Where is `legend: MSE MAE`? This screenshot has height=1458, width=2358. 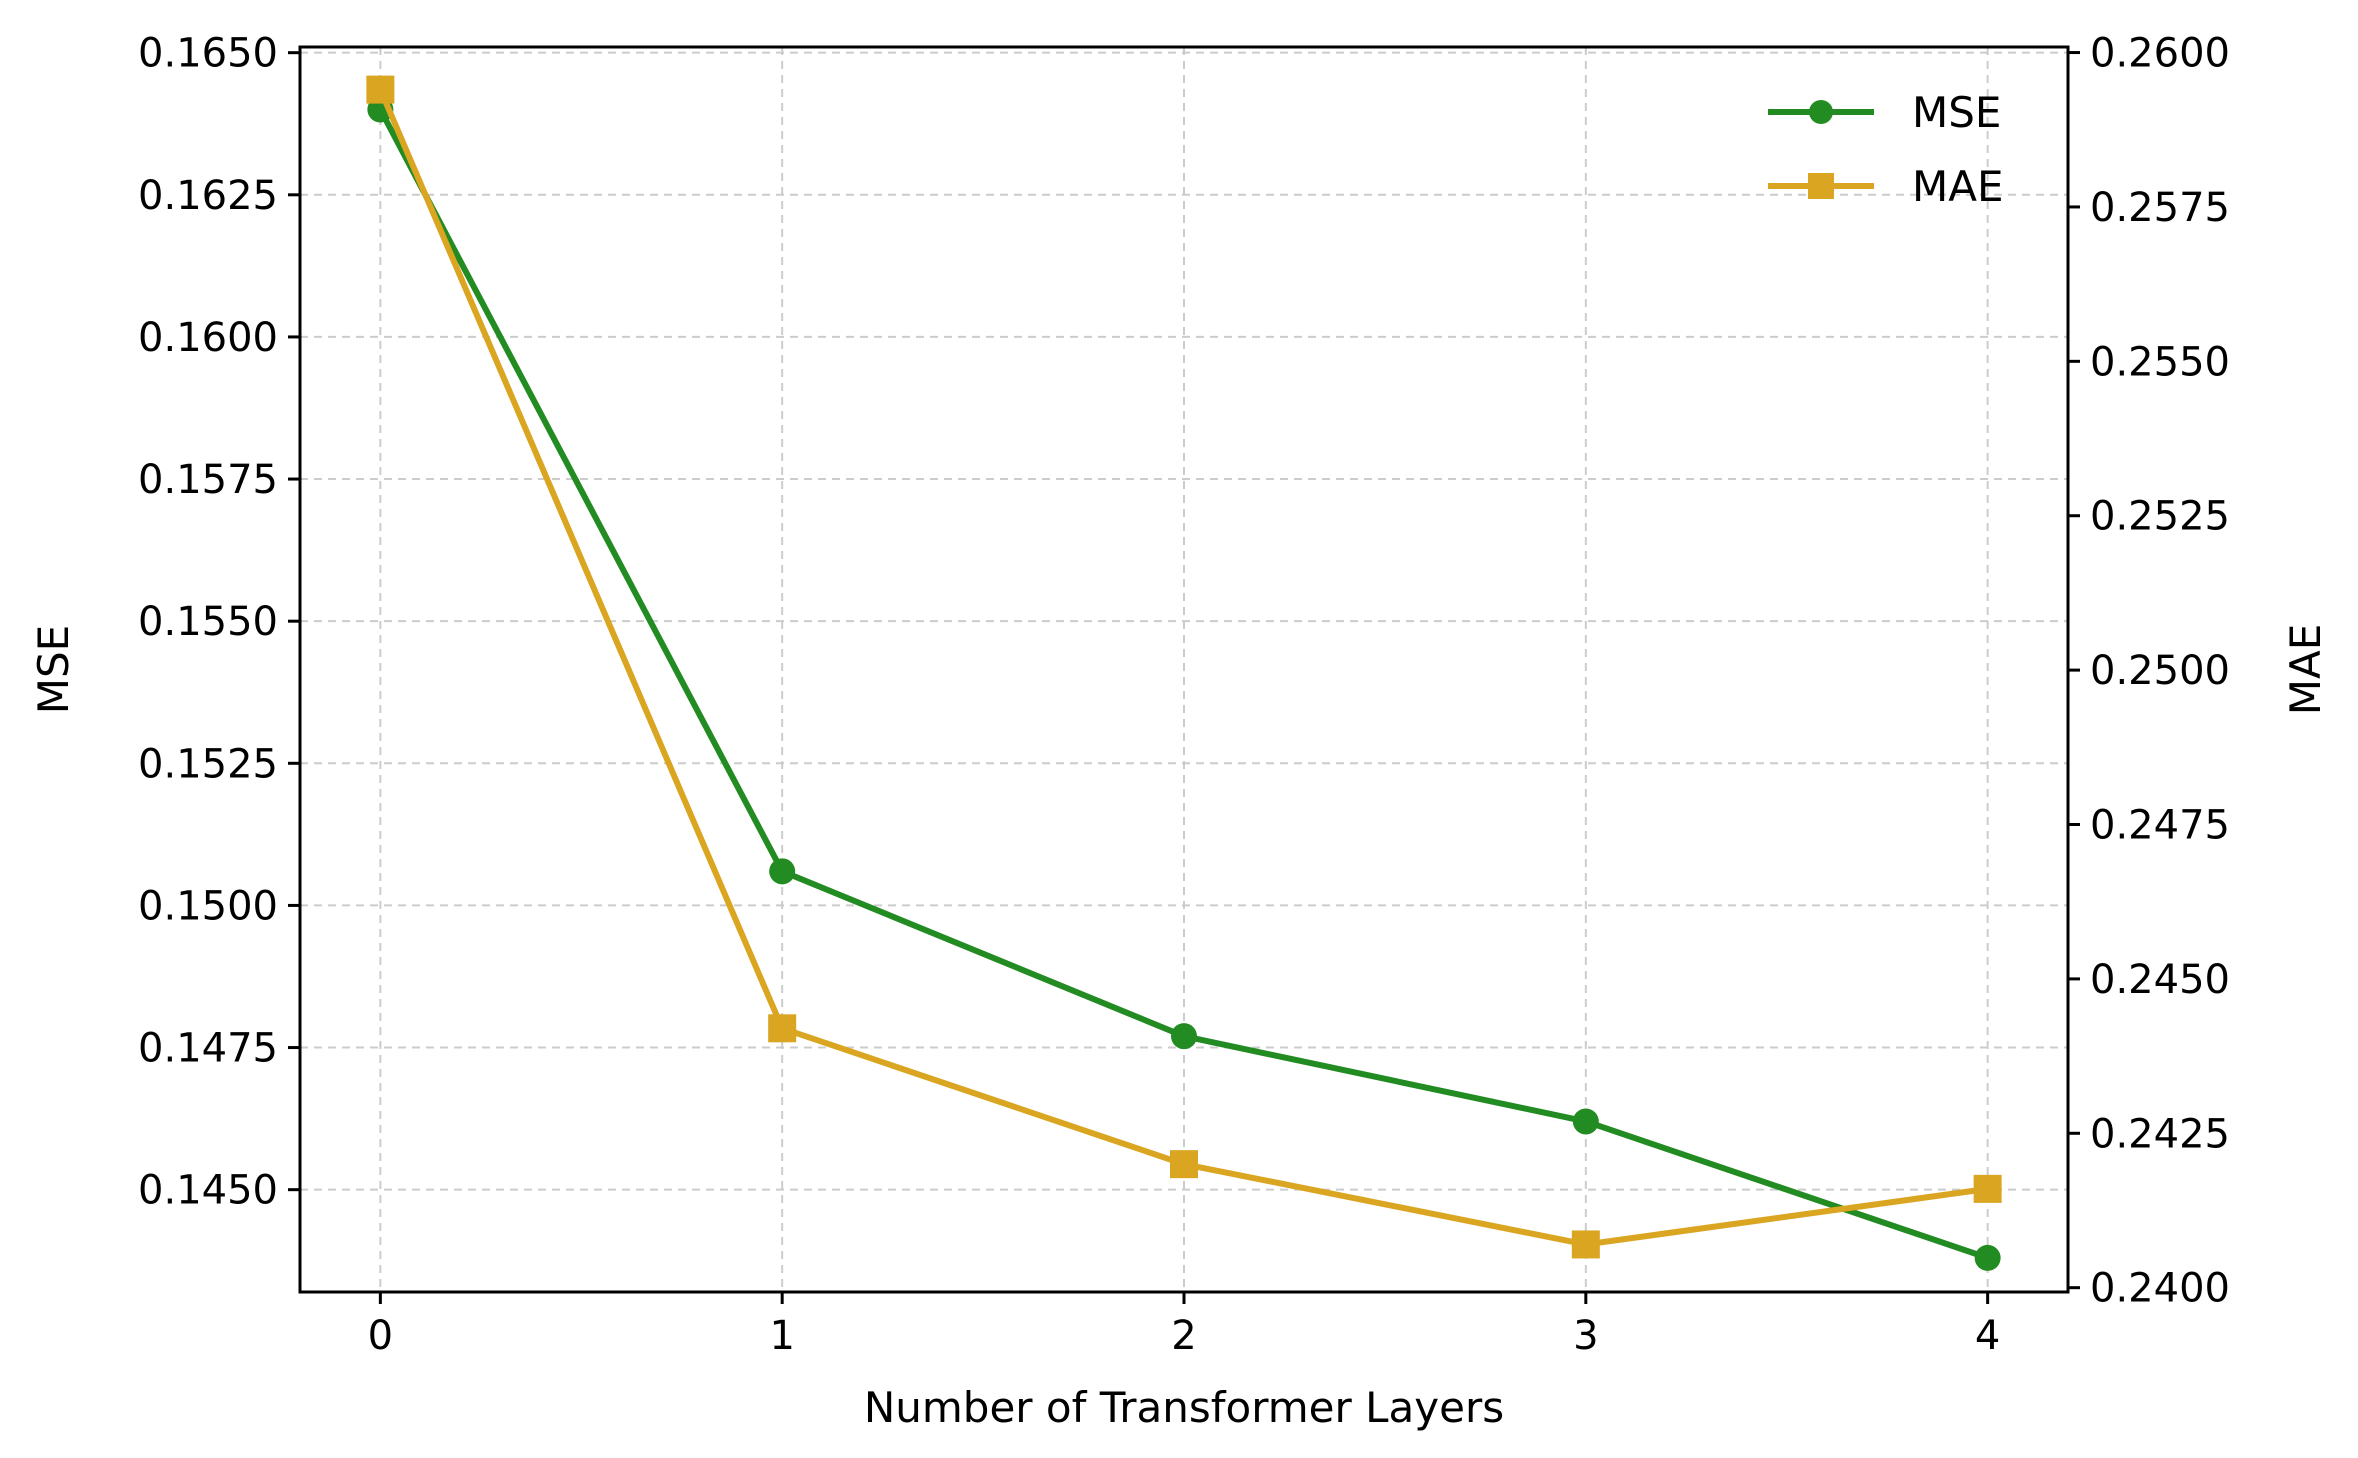
legend: MSE MAE is located at coordinates (1886, 149).